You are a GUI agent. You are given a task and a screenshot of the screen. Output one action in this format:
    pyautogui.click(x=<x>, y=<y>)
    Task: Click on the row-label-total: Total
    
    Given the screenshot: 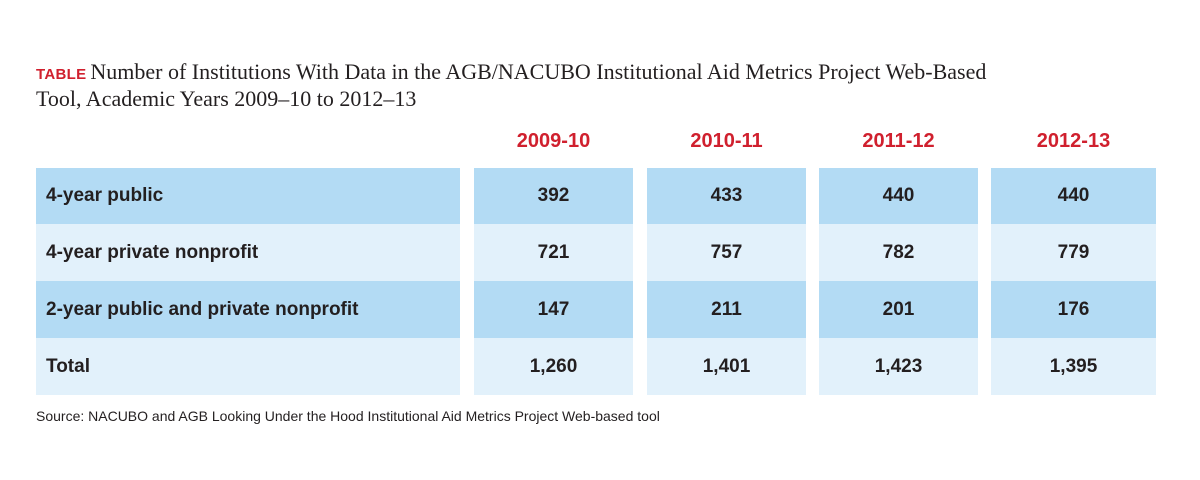 What is the action you would take?
    pyautogui.click(x=248, y=366)
    